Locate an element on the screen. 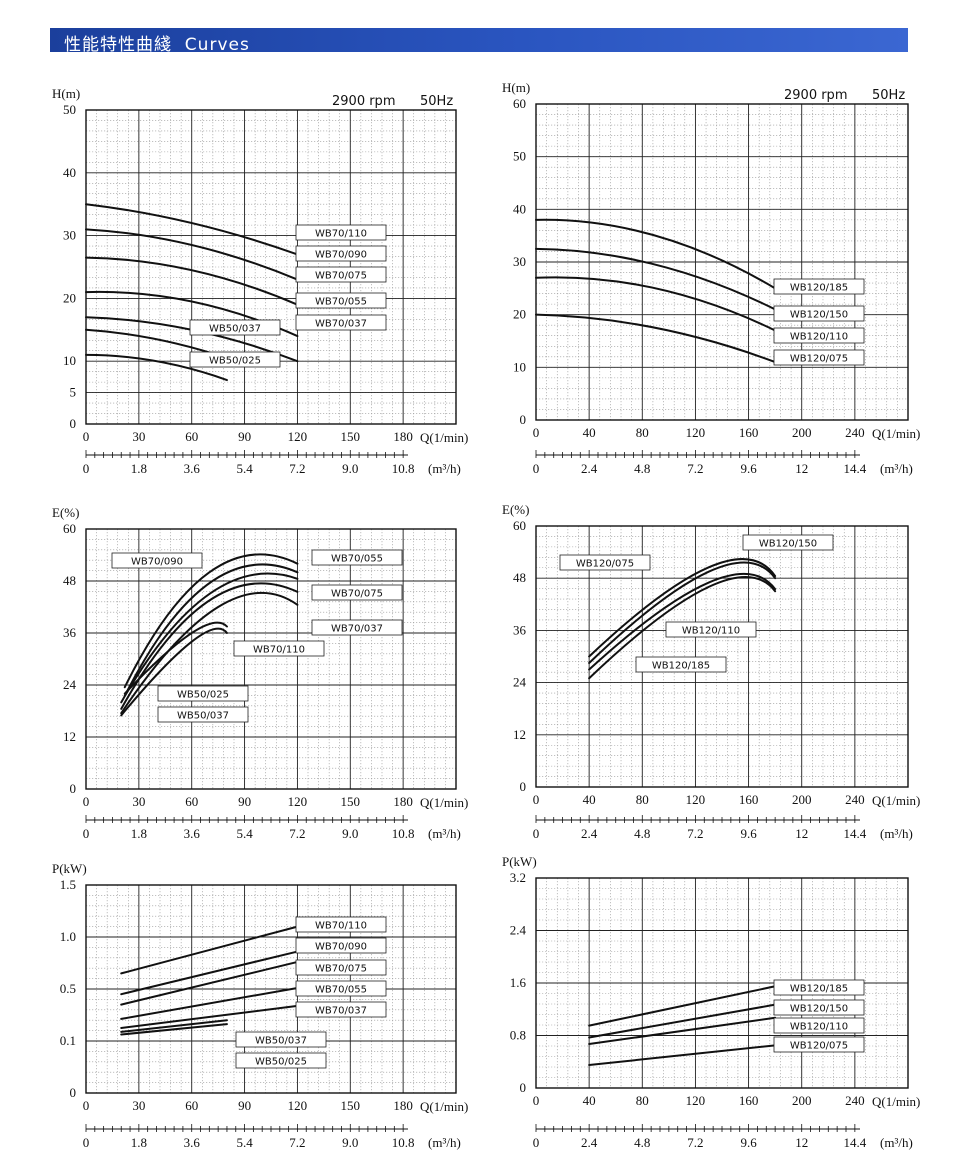 This screenshot has width=960, height=1171. secondary-x-tick-label: 4.8 is located at coordinates (642, 468).